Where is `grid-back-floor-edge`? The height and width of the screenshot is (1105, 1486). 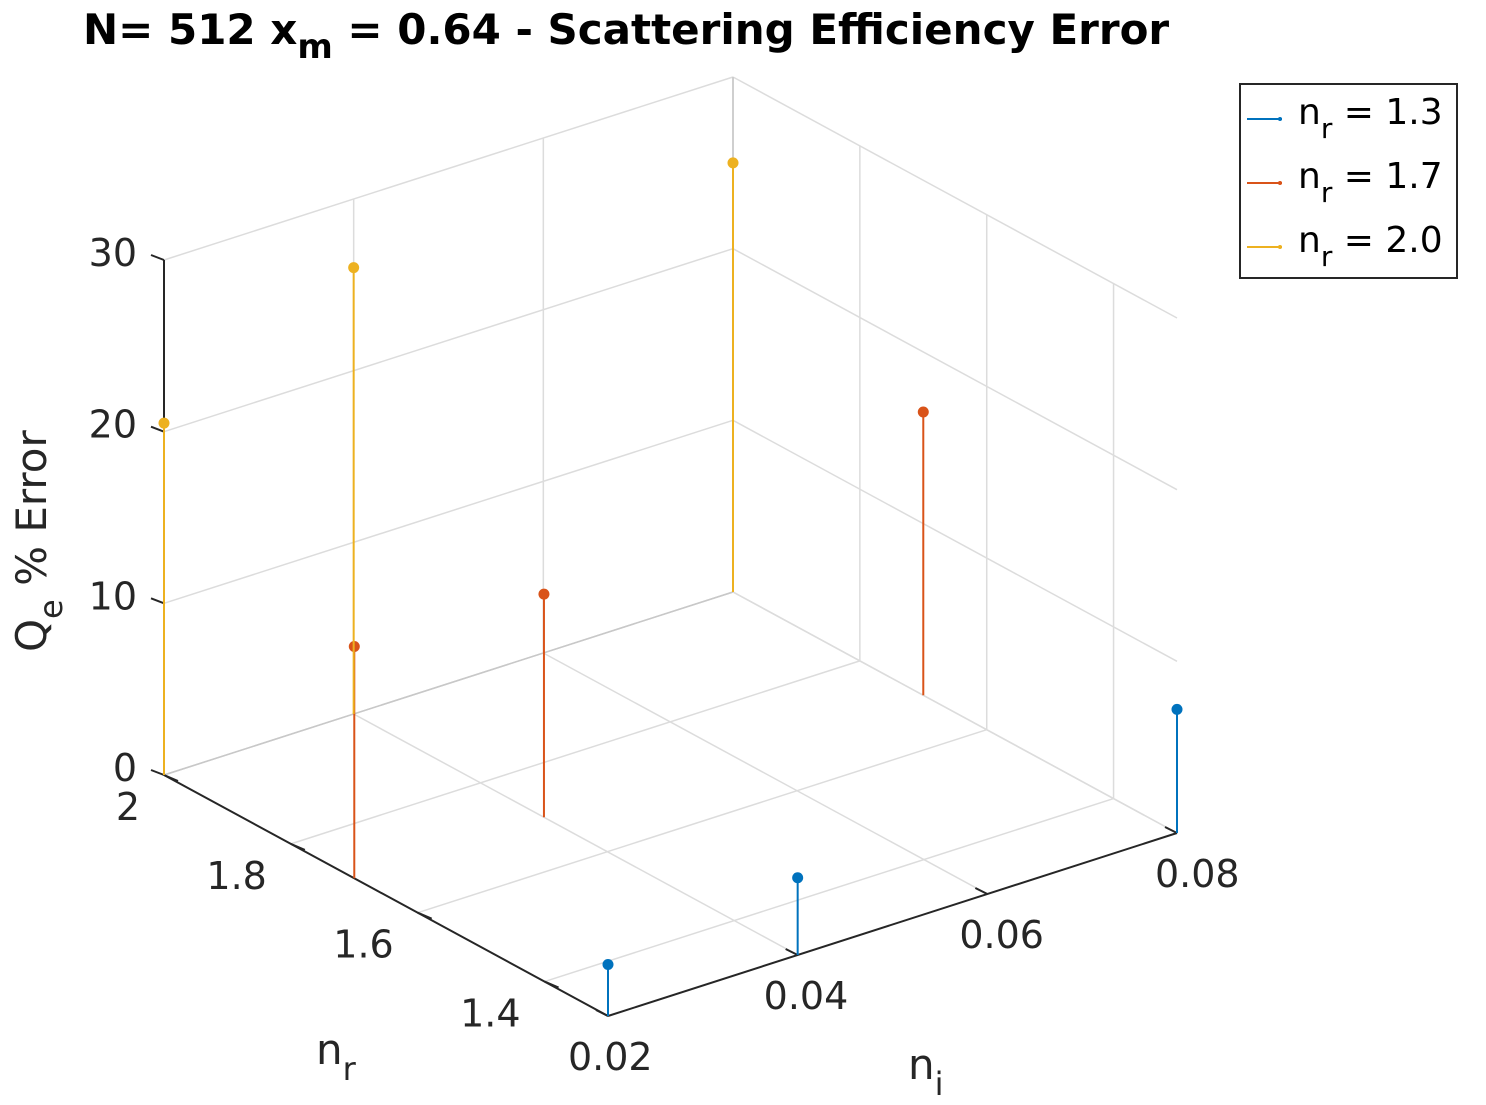 grid-back-floor-edge is located at coordinates (448, 683).